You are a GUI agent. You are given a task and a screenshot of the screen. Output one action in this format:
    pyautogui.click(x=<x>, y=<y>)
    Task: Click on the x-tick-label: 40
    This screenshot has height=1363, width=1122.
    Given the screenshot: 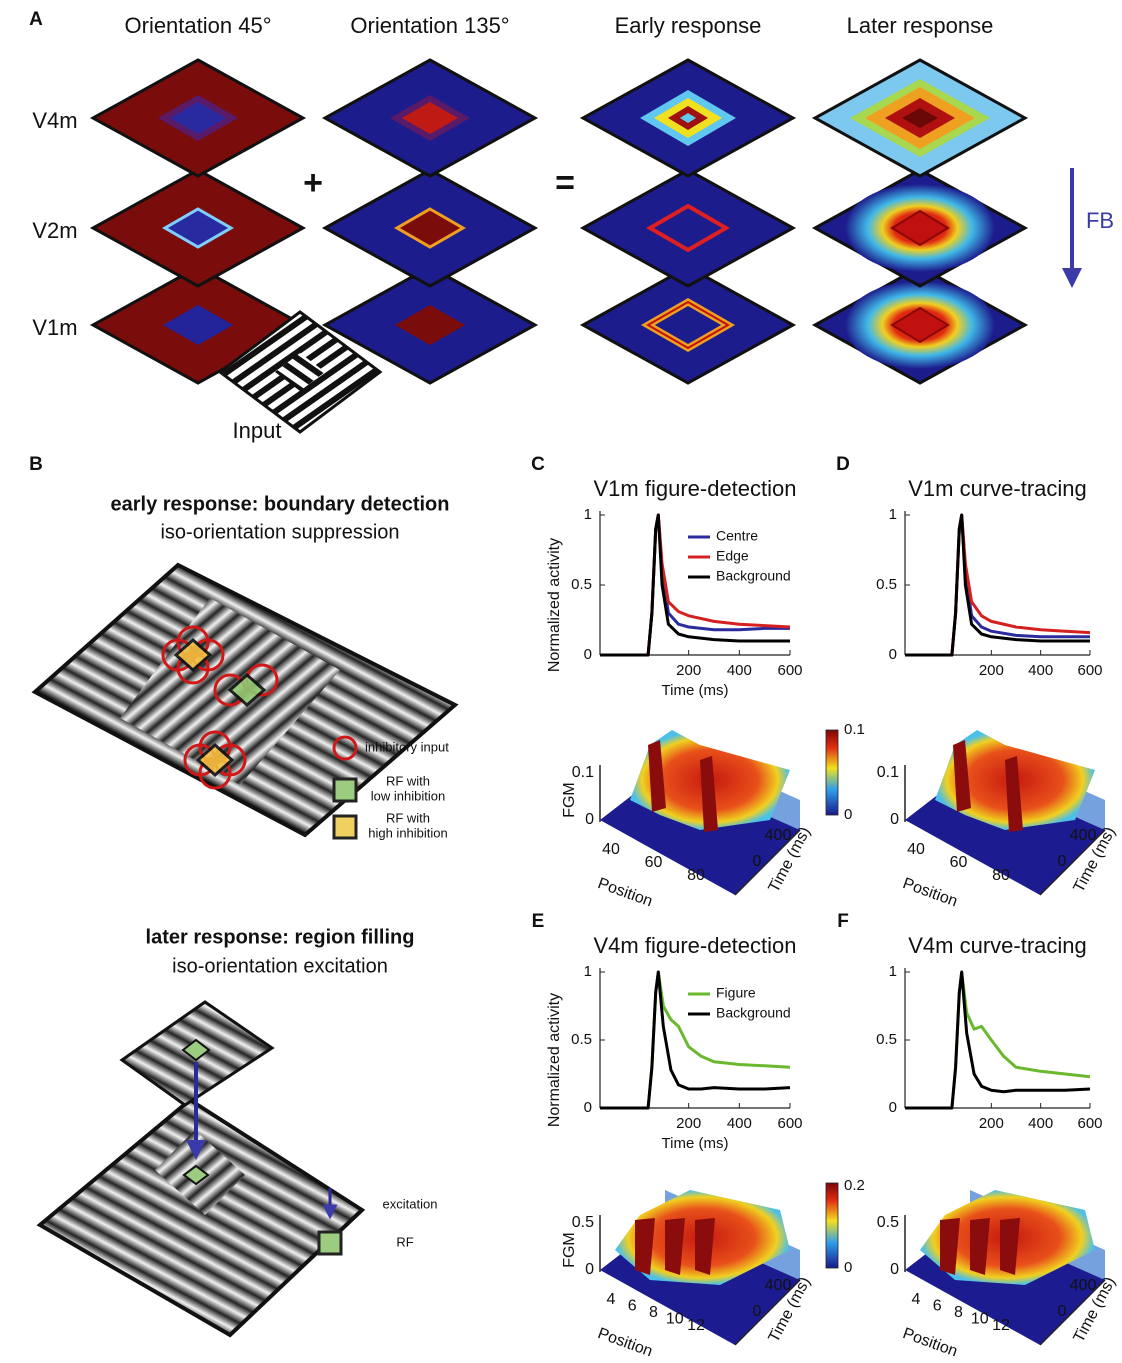 What is the action you would take?
    pyautogui.click(x=611, y=849)
    